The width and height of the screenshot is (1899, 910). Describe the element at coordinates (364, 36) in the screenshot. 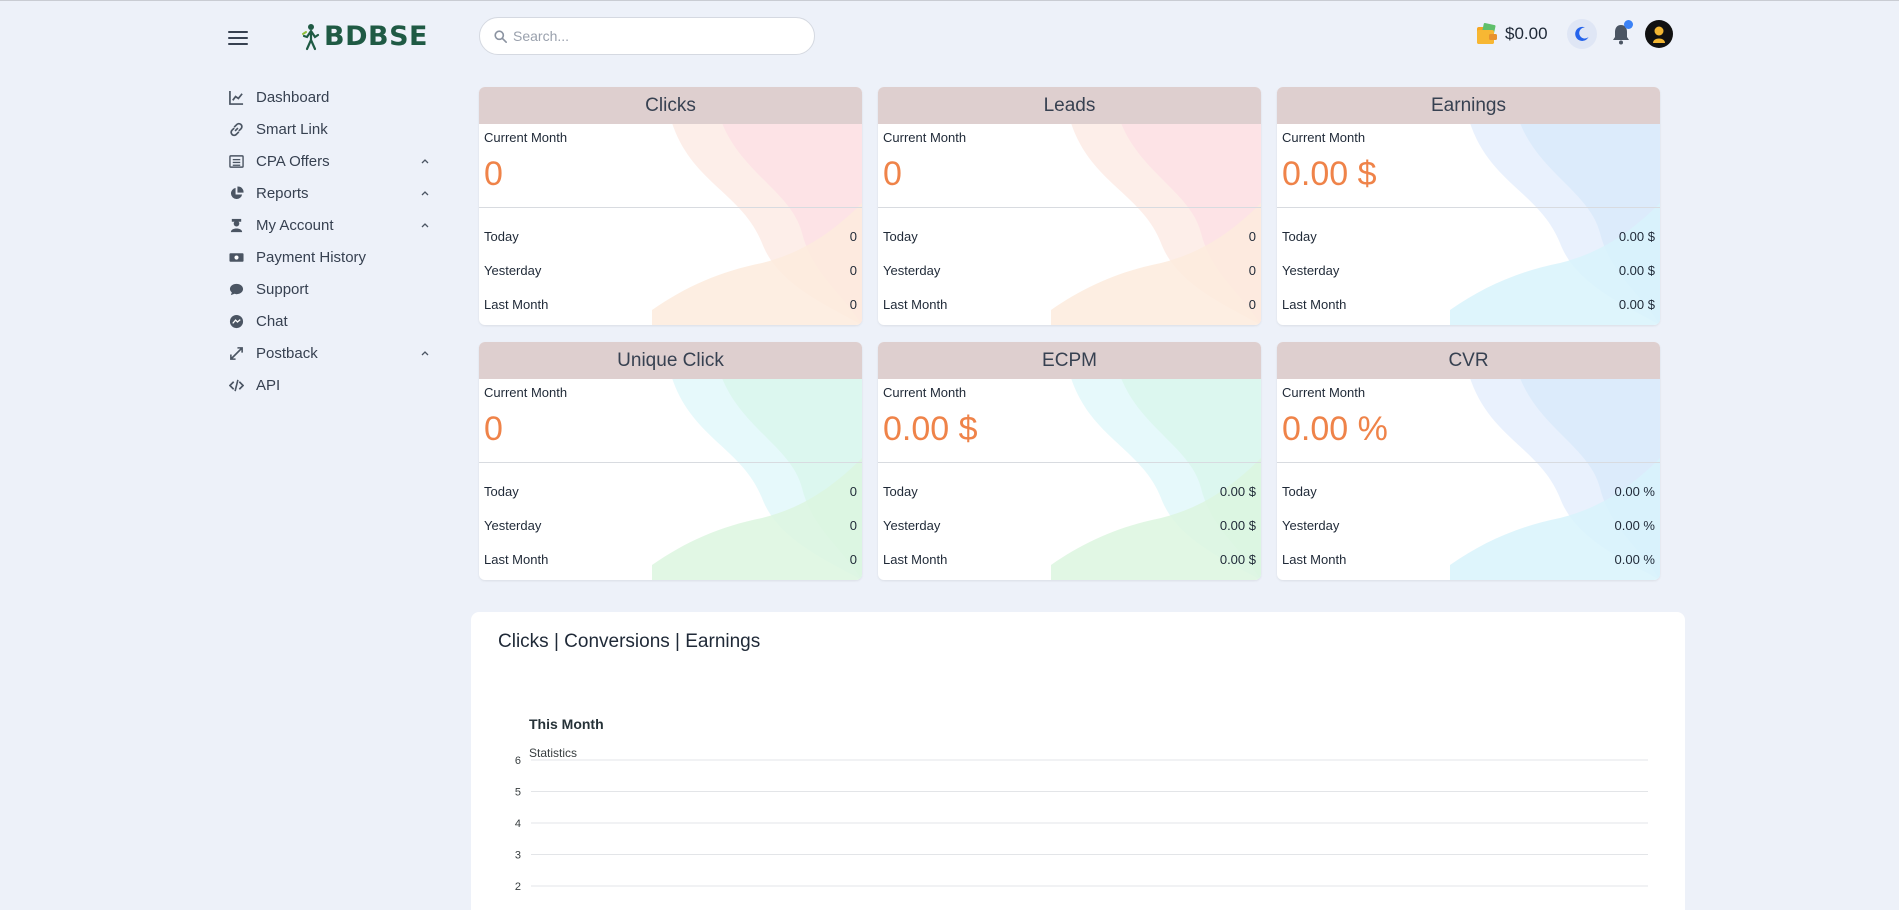

I see `logo: BDBSE` at that location.